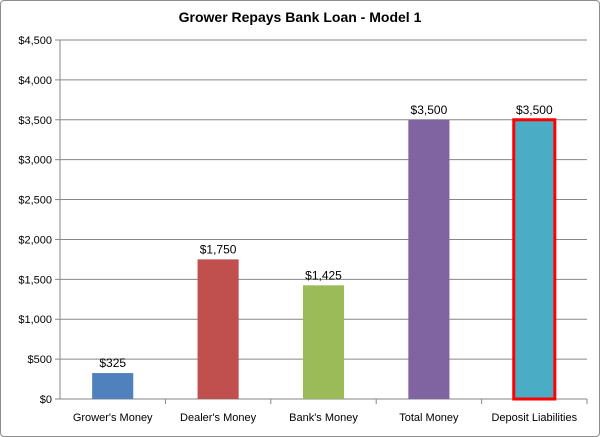 The height and width of the screenshot is (437, 600). What do you see at coordinates (113, 418) in the screenshot?
I see `x-tick-label: Grower's Money` at bounding box center [113, 418].